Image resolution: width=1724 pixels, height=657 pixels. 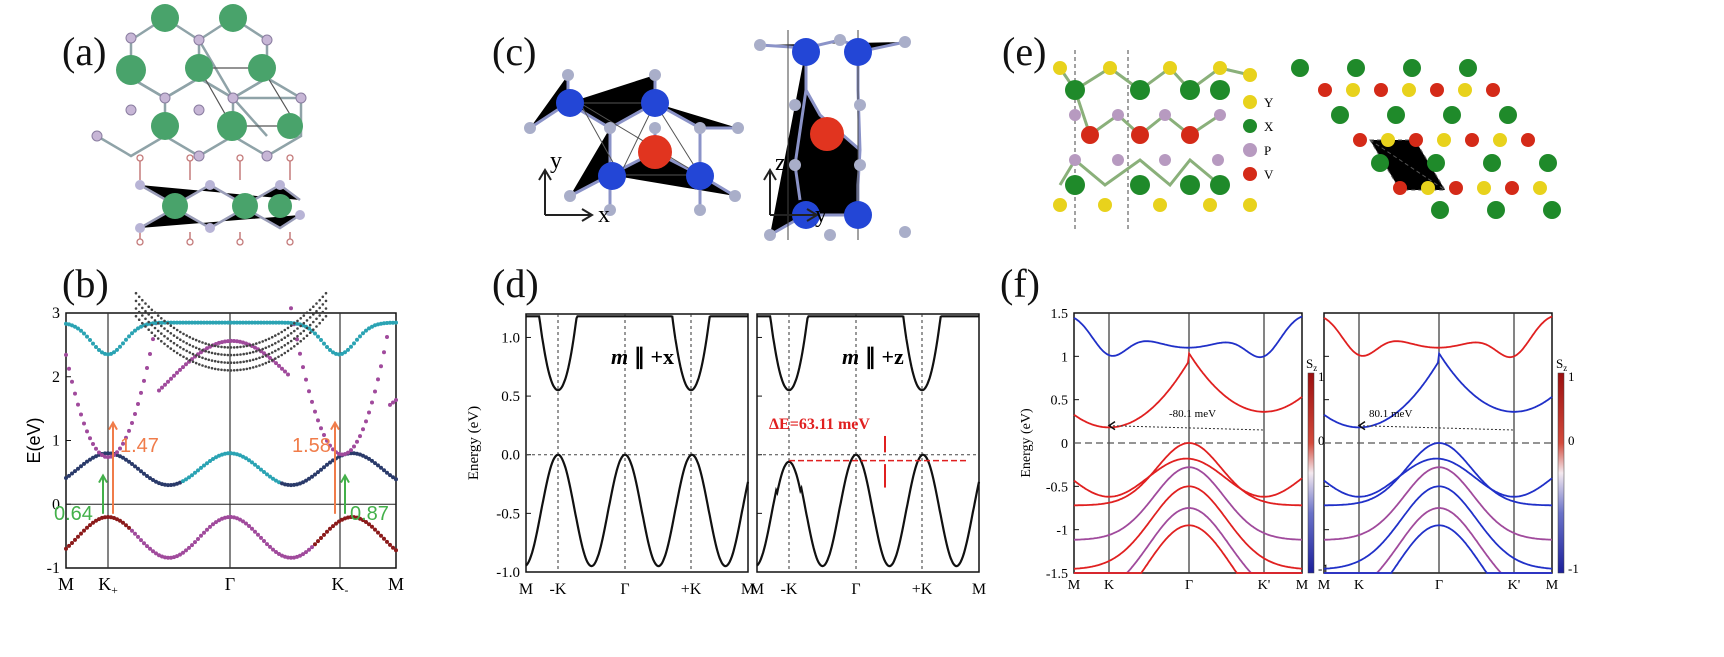 I want to click on conduction-band-b, so click(x=1188, y=337).